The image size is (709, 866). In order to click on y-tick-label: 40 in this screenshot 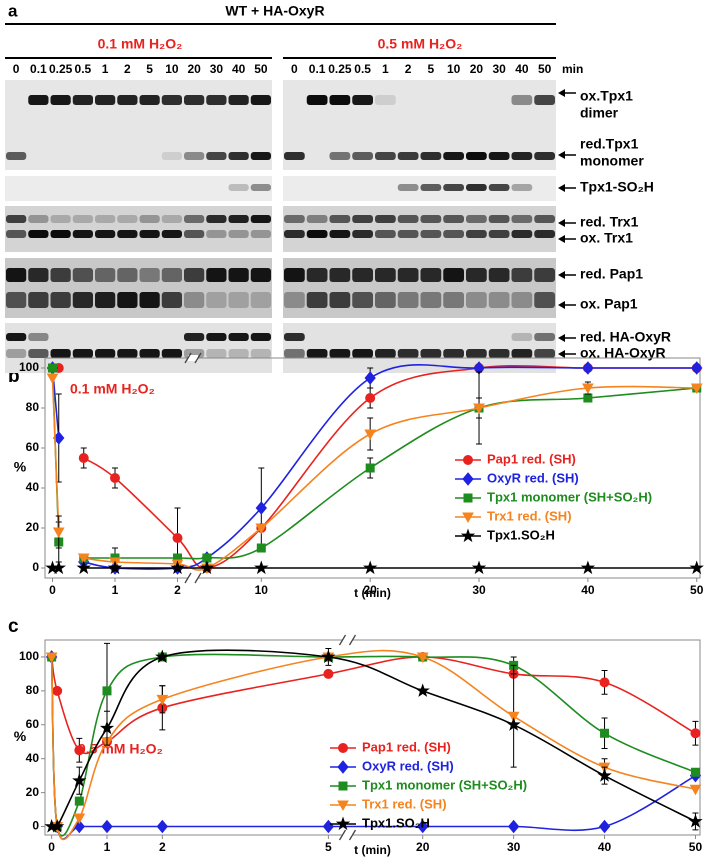, I will do `click(33, 487)`.